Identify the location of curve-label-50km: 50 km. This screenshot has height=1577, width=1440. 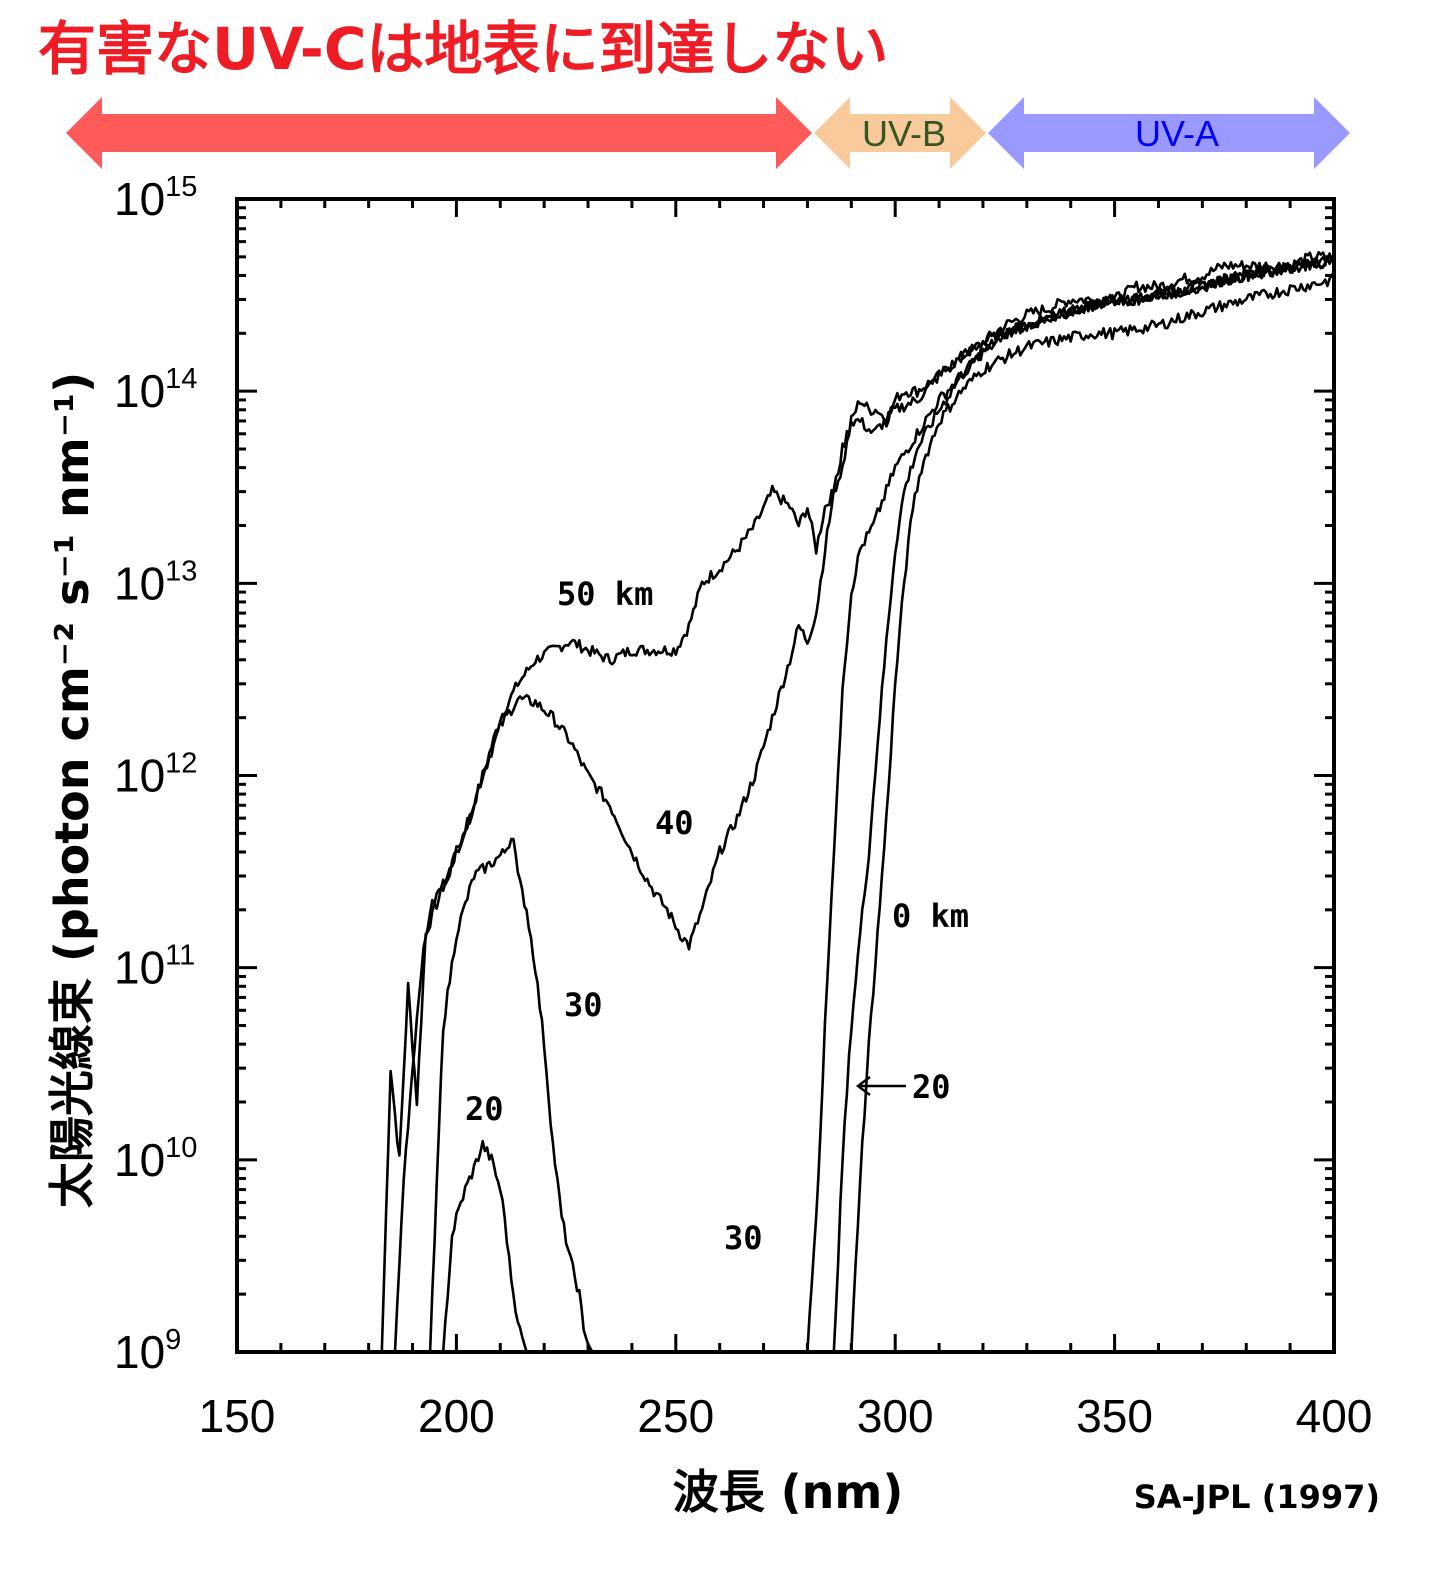
(605, 594).